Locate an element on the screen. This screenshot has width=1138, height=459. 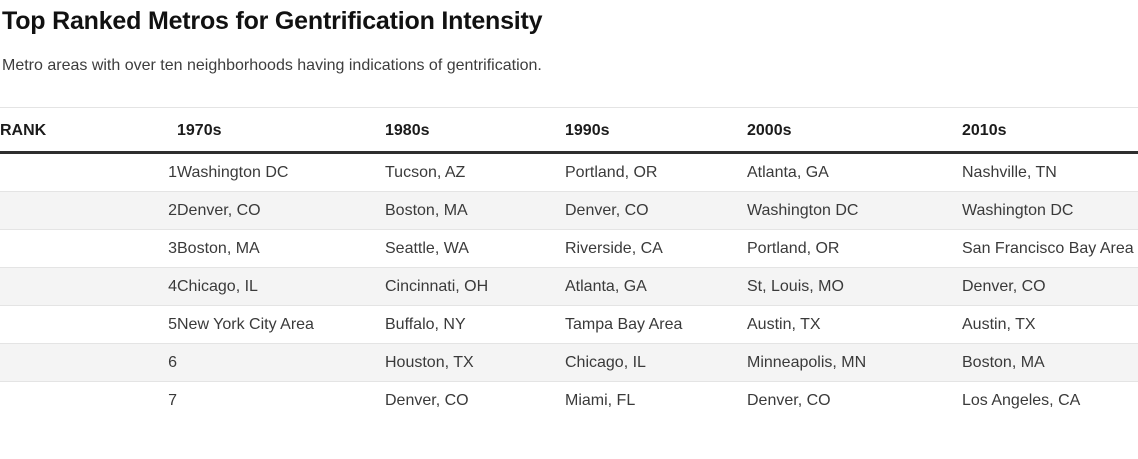
metro-cell: Cincinnati, OH is located at coordinates (475, 286).